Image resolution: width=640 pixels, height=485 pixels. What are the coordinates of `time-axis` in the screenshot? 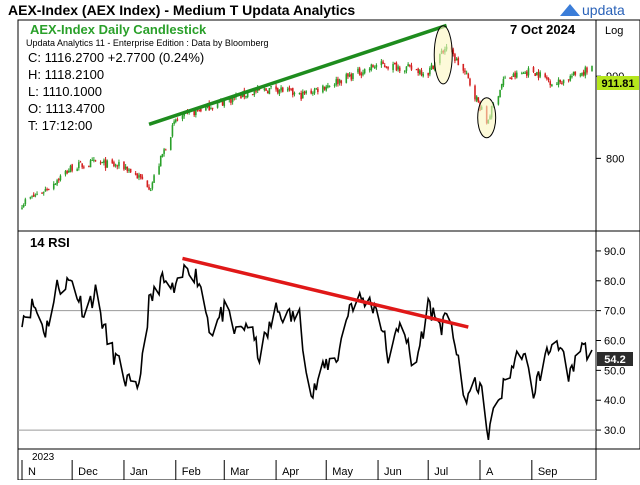 It's located at (307, 464).